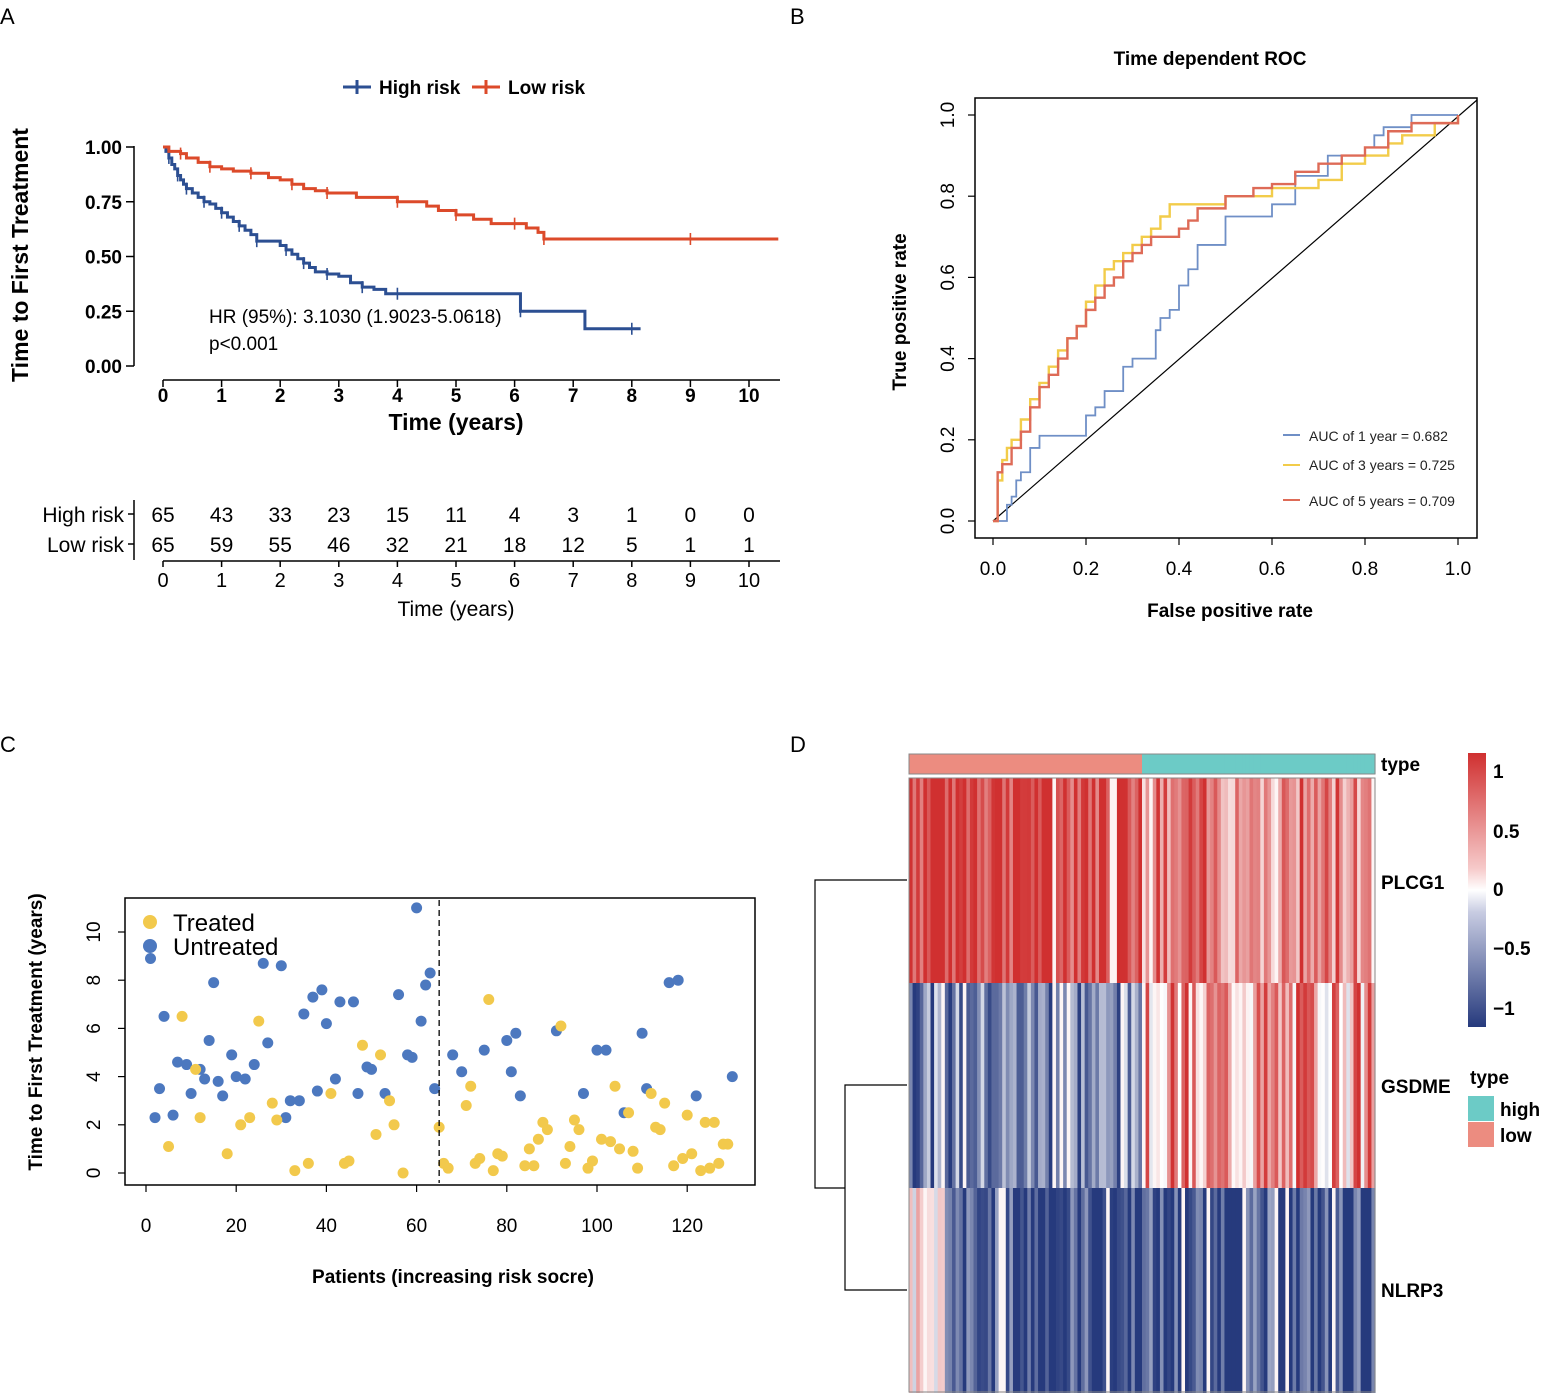 The height and width of the screenshot is (1398, 1544). I want to click on heatmap-row-label-plcg1: PLCG1, so click(1413, 883).